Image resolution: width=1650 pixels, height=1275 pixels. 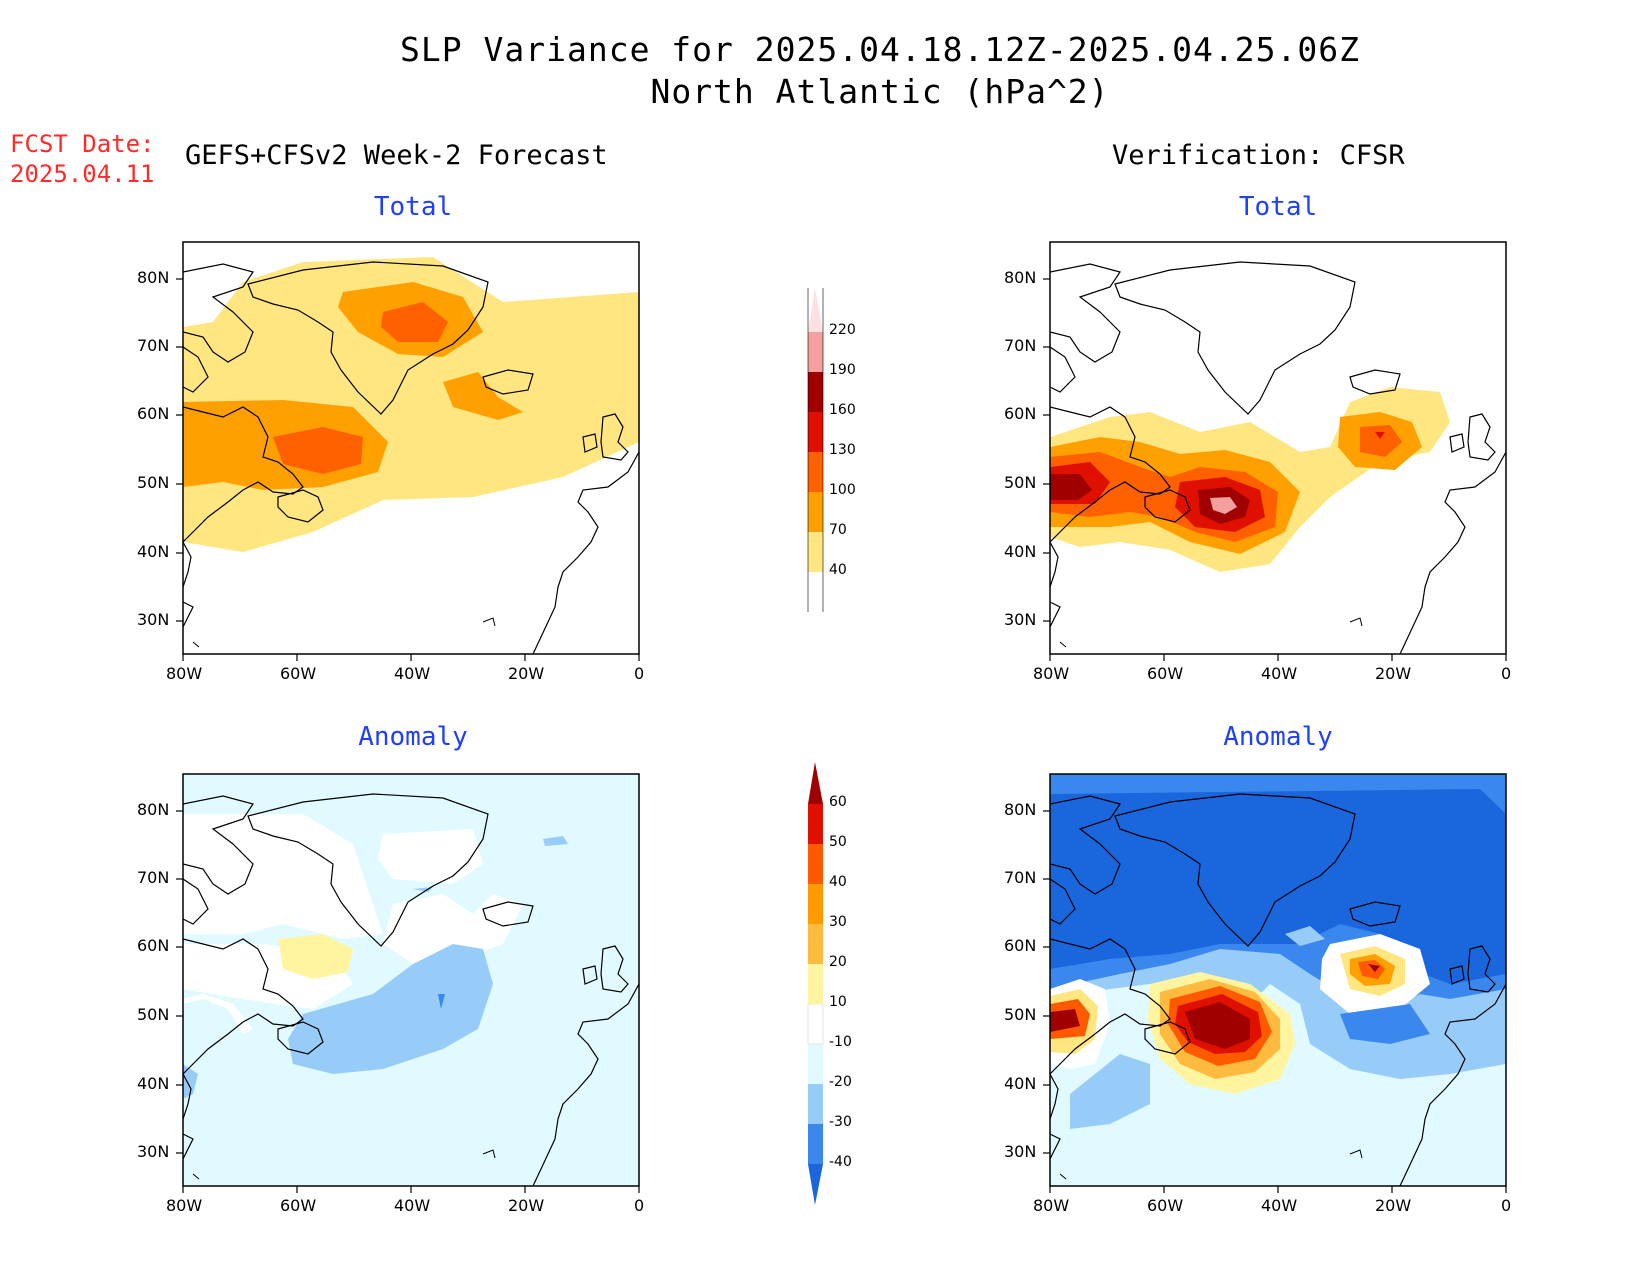 What do you see at coordinates (838, 1002) in the screenshot?
I see `anom-cbar-label-10: 10` at bounding box center [838, 1002].